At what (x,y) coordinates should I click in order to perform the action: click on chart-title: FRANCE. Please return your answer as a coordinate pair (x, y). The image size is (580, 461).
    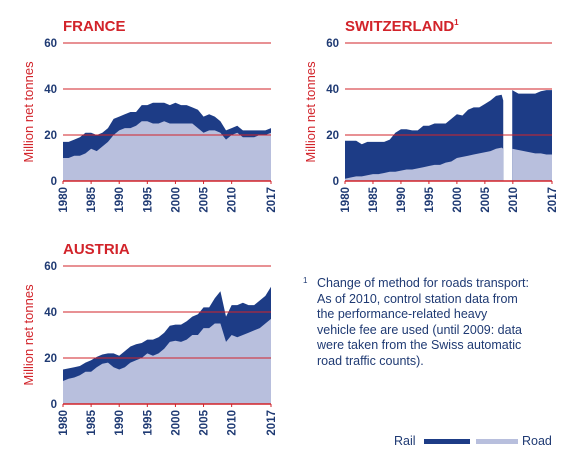
    Looking at the image, I should click on (94, 26).